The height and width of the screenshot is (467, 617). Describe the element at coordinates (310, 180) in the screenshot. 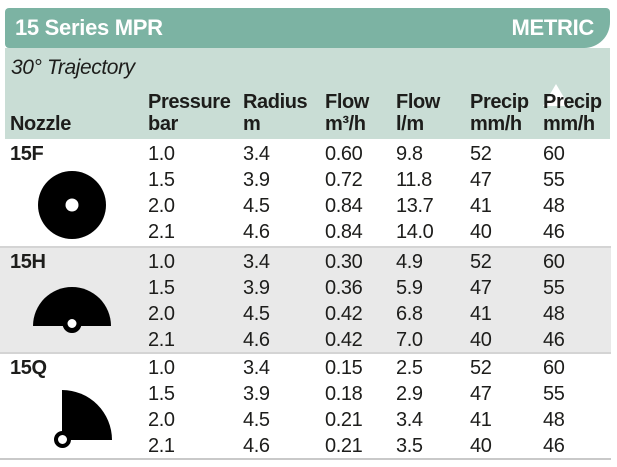

I see `table-row: 1.5 3.9 0.72 11.8 47 55` at that location.